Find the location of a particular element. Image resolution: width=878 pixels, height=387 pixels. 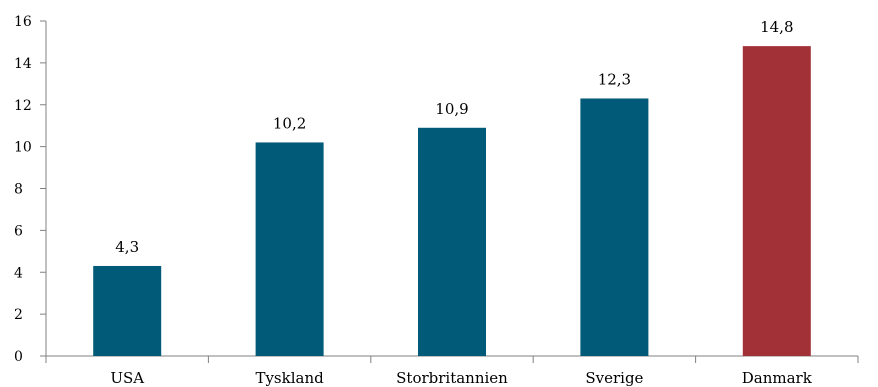

x-category-label: Sverige is located at coordinates (614, 378).